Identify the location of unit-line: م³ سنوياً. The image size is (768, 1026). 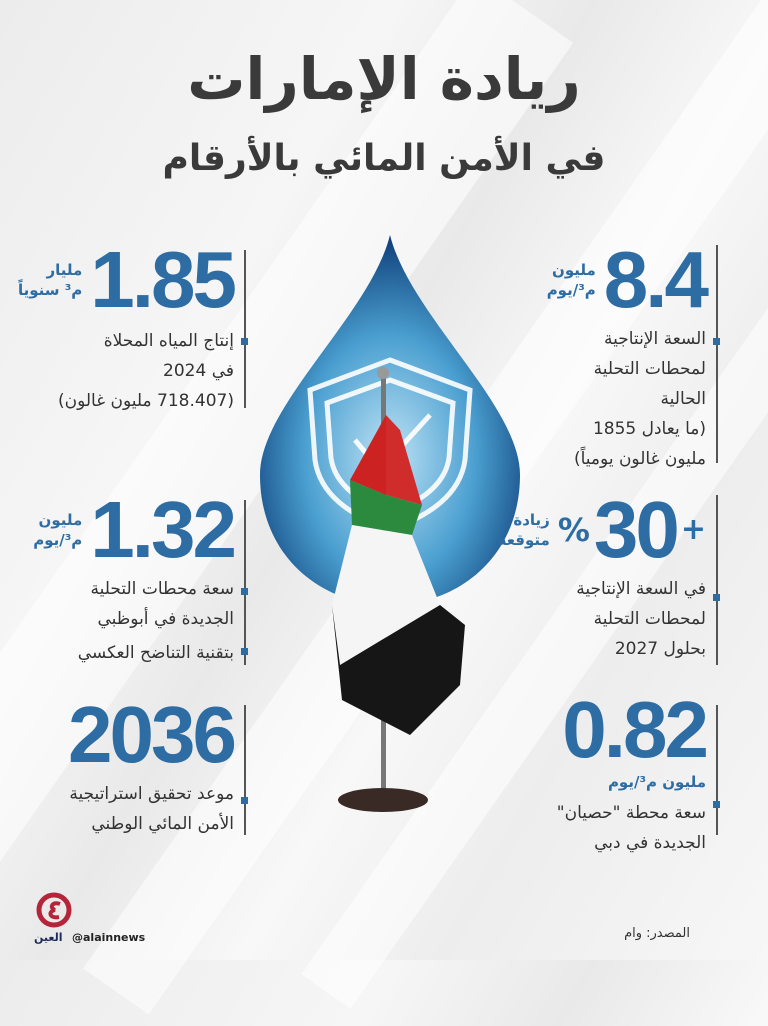
(50, 290).